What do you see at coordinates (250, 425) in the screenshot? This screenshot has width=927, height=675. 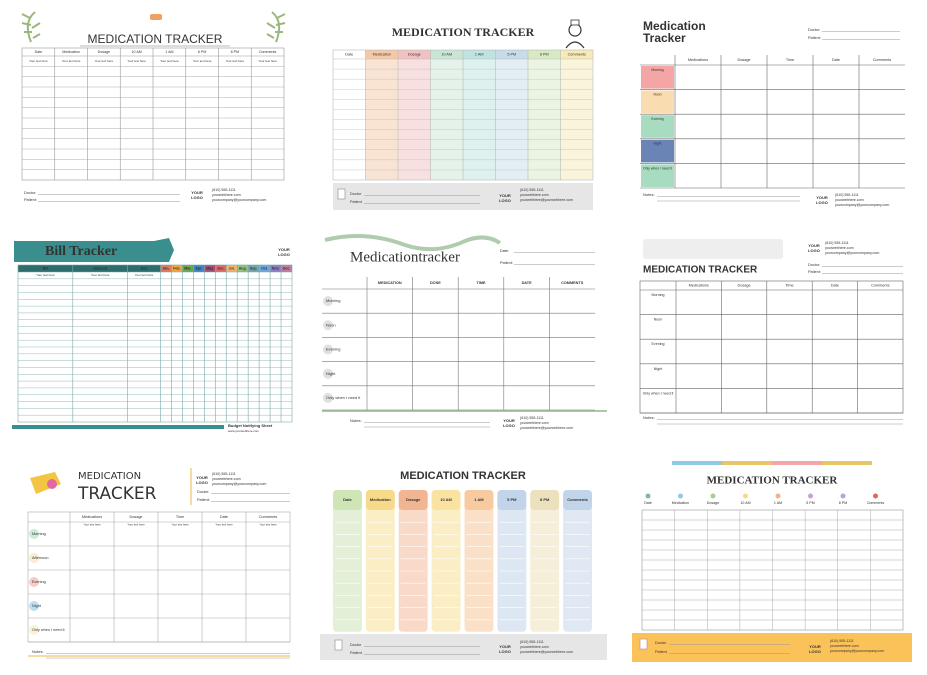 I see `footer-text: Budget Notifying Sheet` at bounding box center [250, 425].